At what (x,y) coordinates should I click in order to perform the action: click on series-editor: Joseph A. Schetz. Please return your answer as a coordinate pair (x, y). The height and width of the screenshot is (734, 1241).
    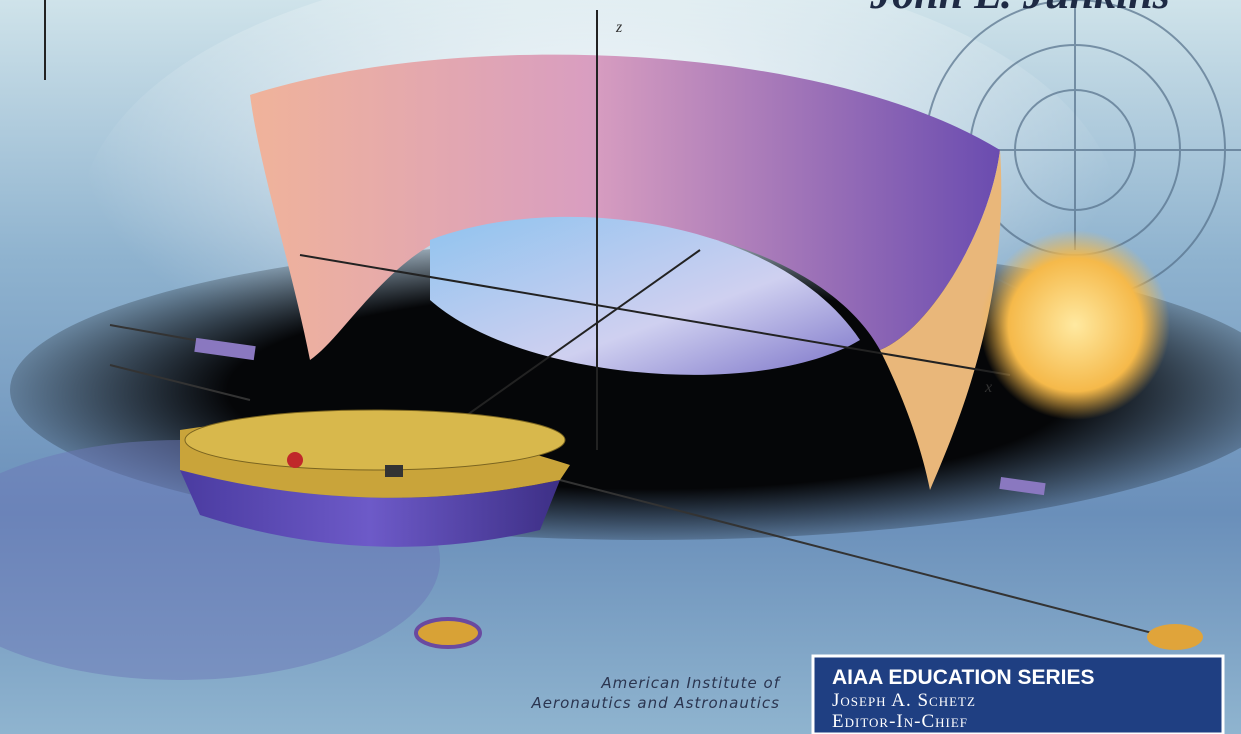
    Looking at the image, I should click on (904, 700).